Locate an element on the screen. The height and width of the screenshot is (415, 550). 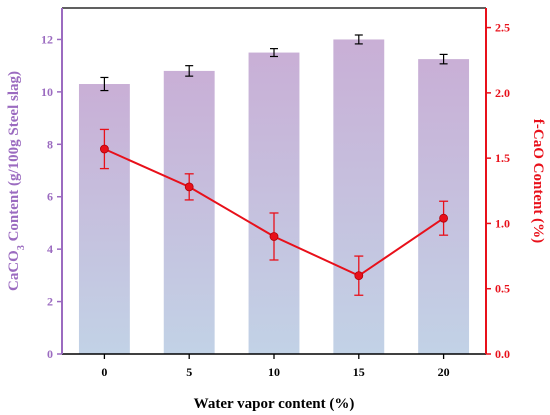
right-tick-label: 2.5 is located at coordinates (502, 28).